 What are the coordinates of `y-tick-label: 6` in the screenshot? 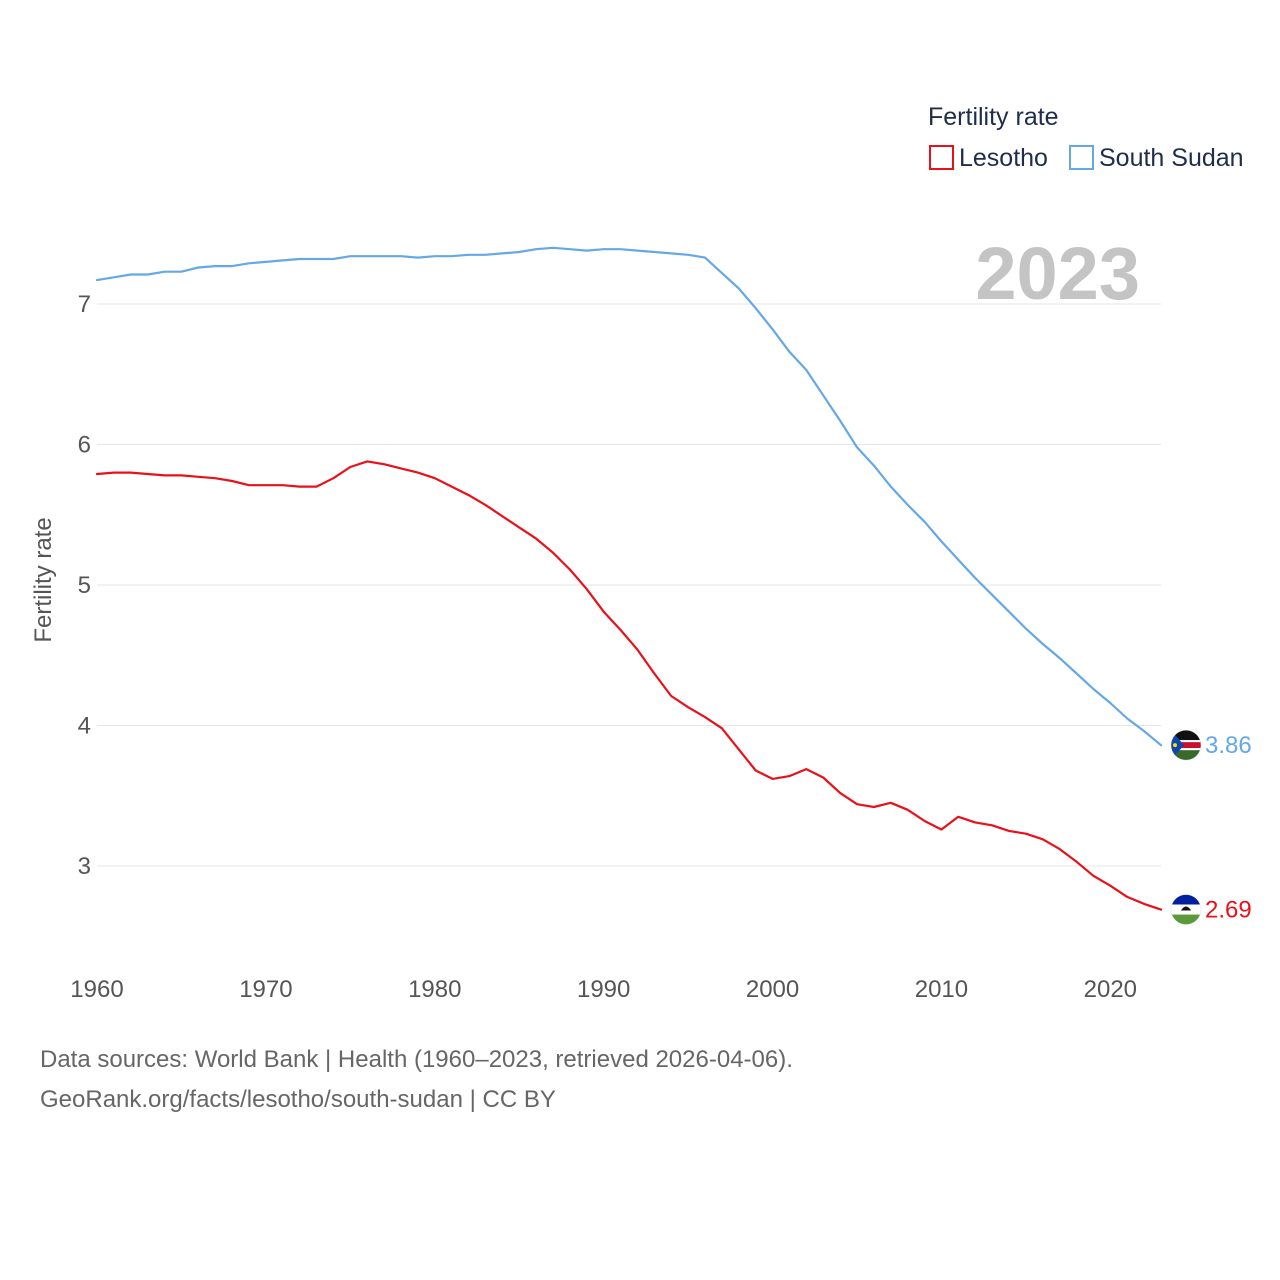 It's located at (84, 445).